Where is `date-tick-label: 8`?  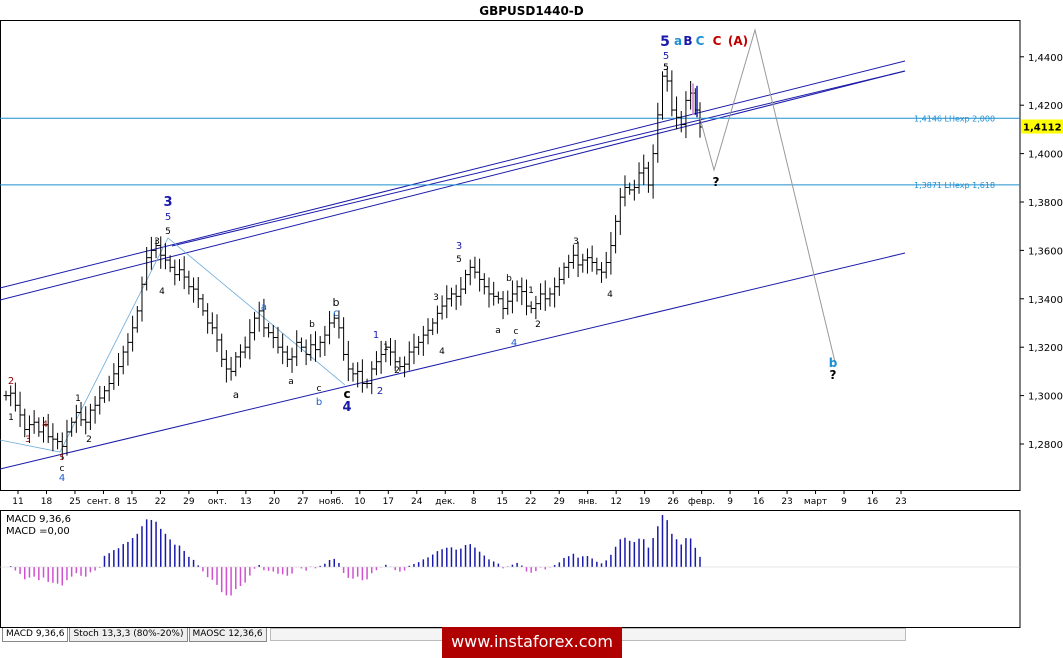
date-tick-label: 8 is located at coordinates (474, 502).